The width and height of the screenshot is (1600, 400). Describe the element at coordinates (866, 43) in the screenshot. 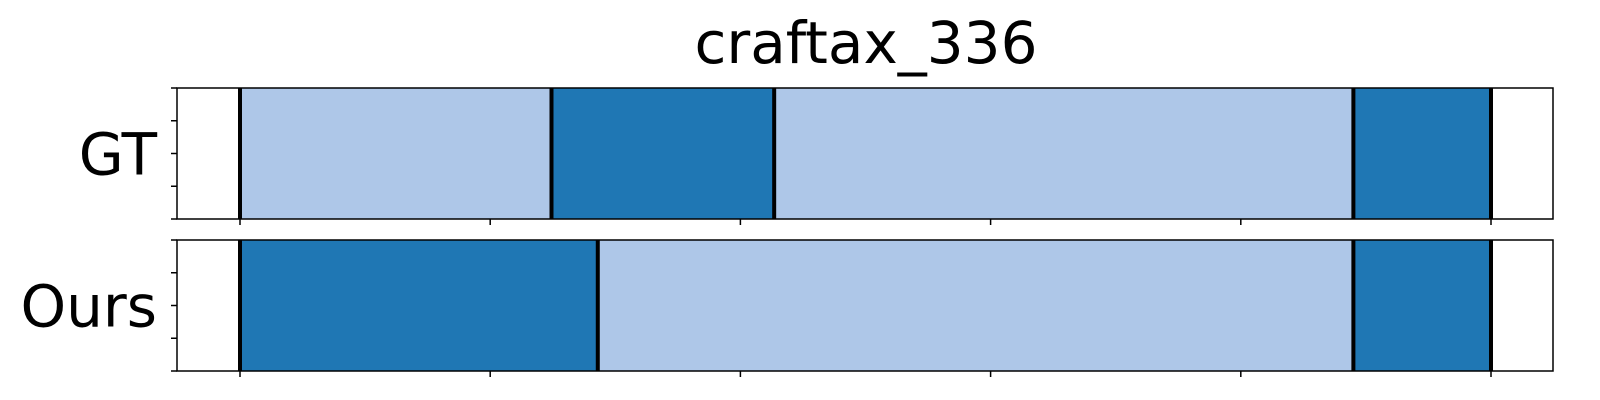

I see `chart-title: craftax_336` at that location.